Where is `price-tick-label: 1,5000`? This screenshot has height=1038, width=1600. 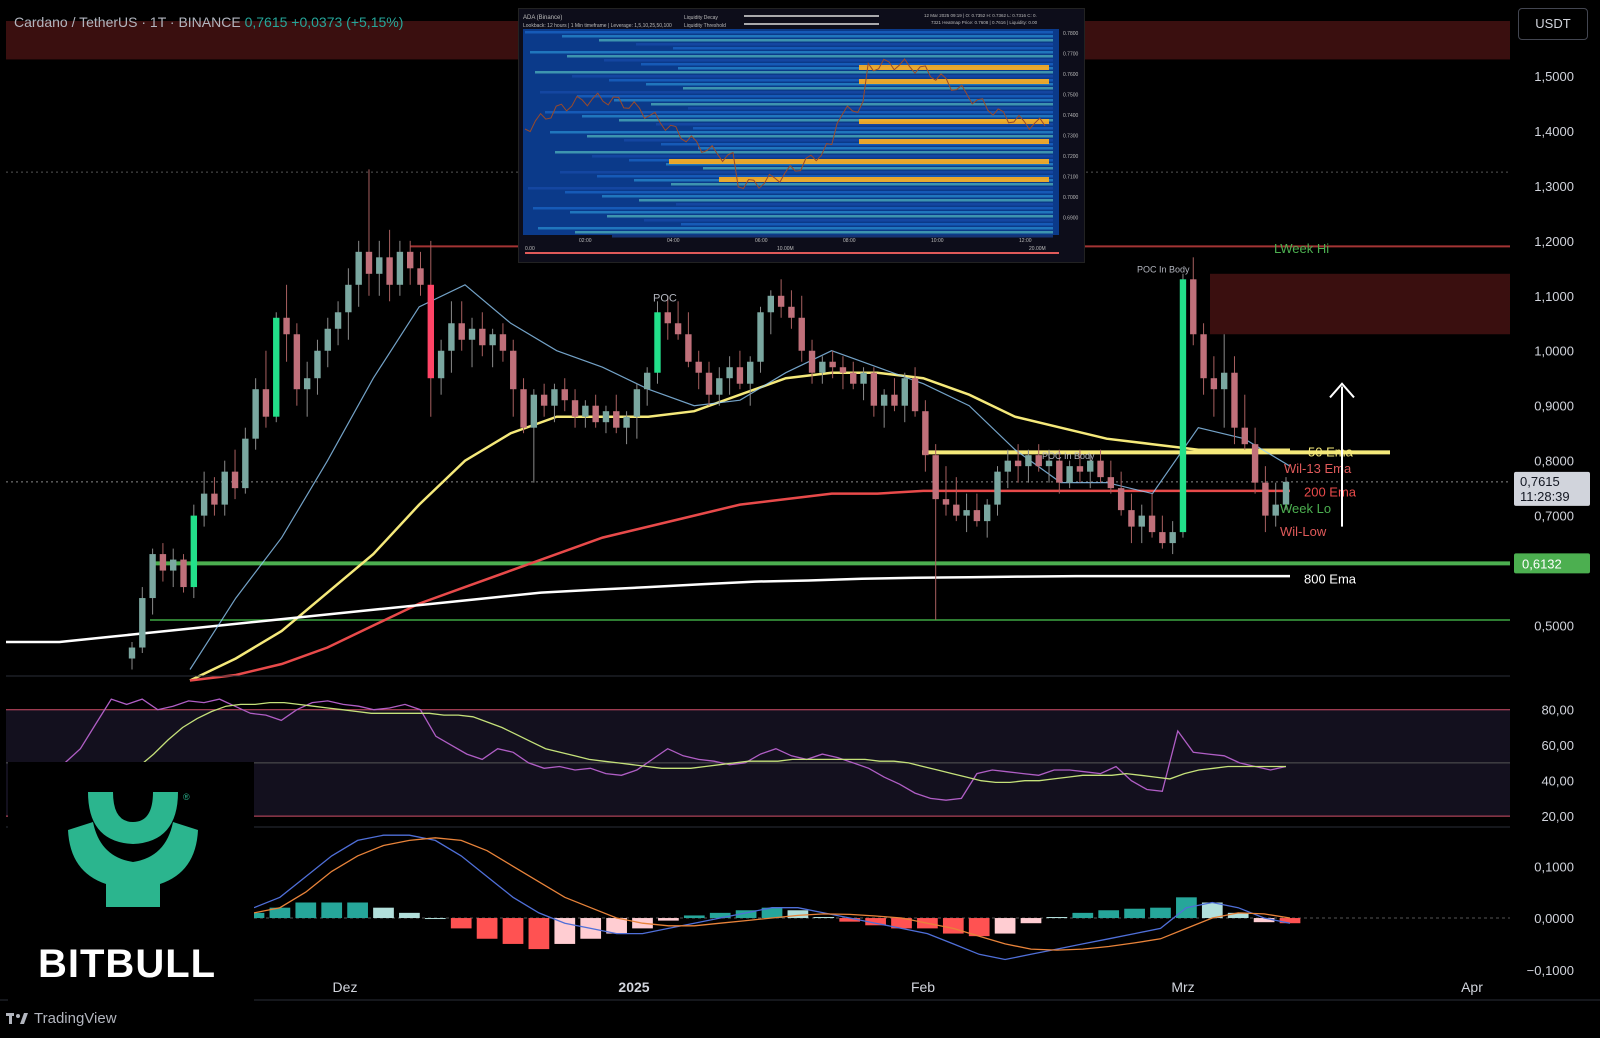
price-tick-label: 1,5000 is located at coordinates (1554, 76).